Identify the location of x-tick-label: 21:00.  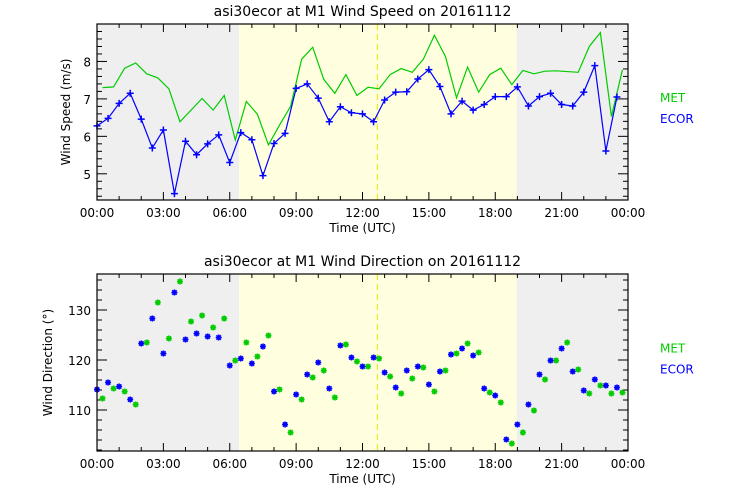
(561, 213).